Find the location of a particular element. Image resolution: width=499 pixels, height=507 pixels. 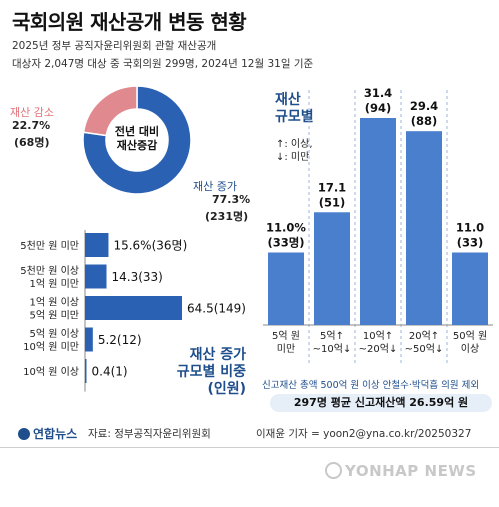

hbar-category-label-2-1: 5억 원 미만 is located at coordinates (54, 316).